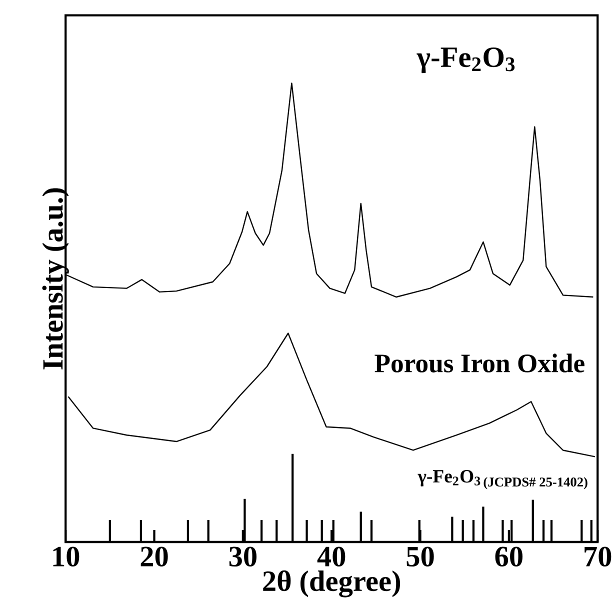 This screenshot has width=616, height=609. I want to click on x-tick-label: 30, so click(242, 556).